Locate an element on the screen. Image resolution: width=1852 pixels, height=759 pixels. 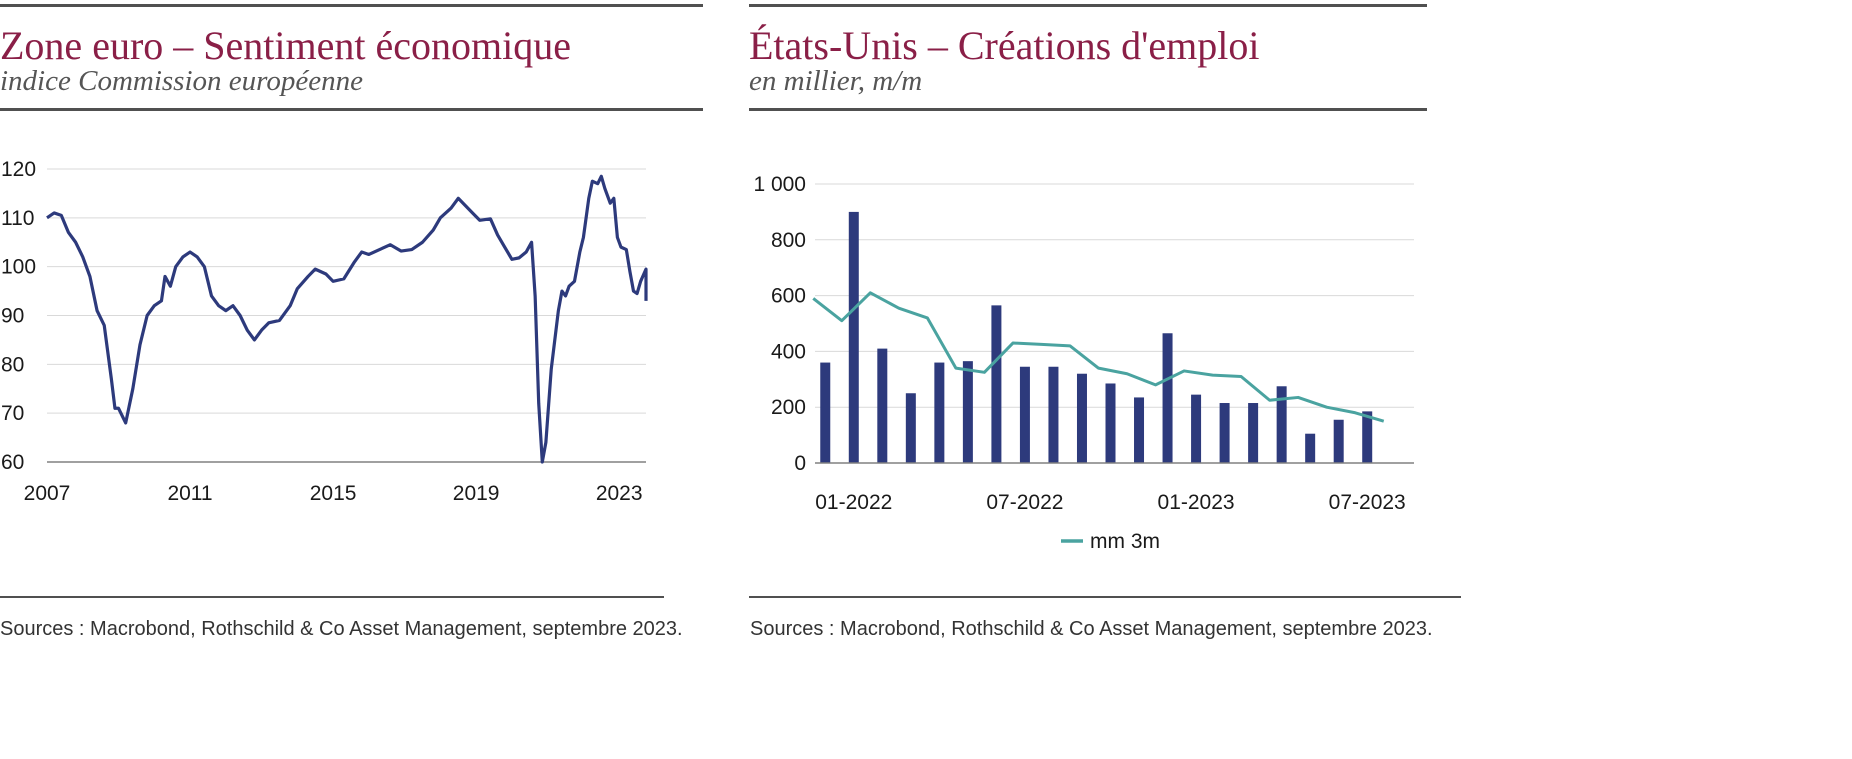
x-tick-label: 2019 is located at coordinates (476, 493).